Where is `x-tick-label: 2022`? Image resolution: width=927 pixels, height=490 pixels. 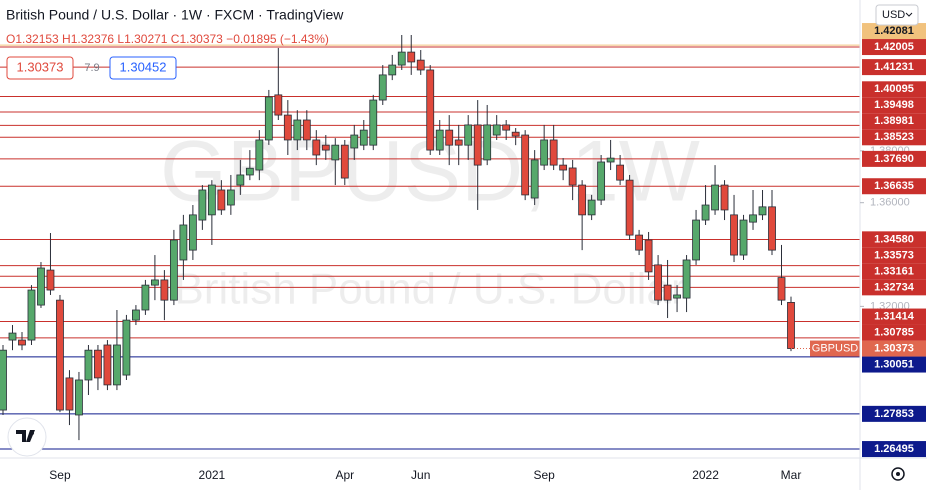 x-tick-label: 2022 is located at coordinates (705, 475).